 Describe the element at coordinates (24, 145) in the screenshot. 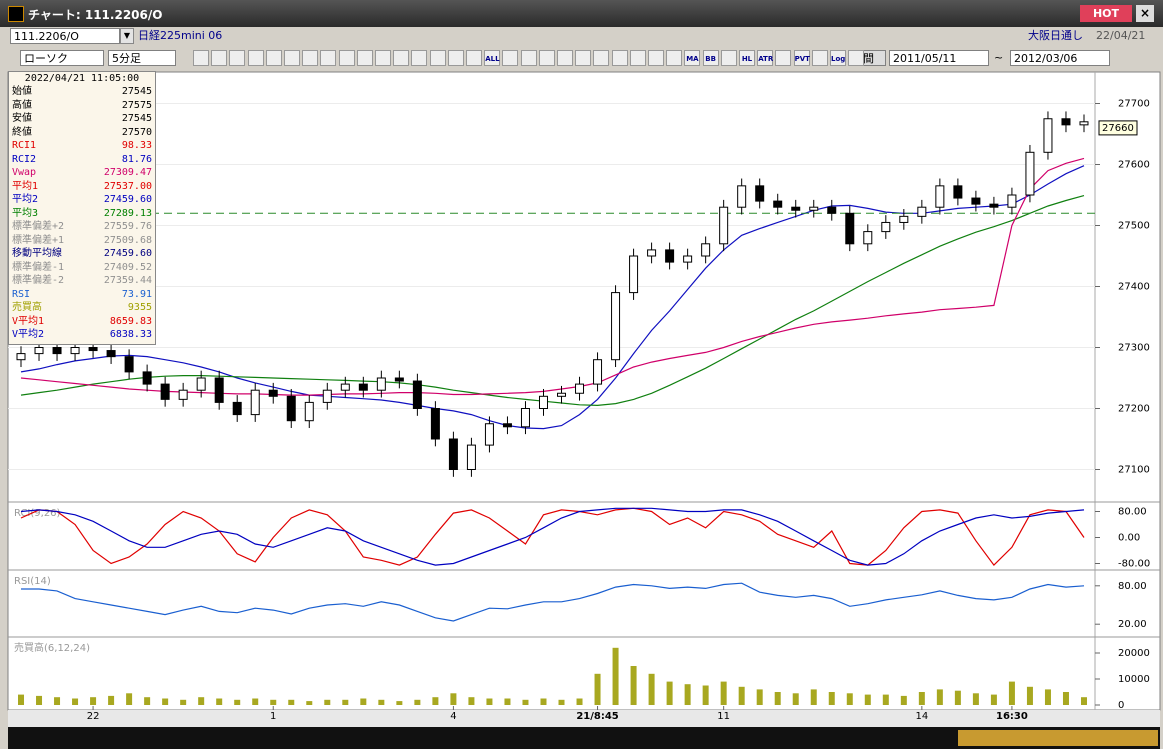

I see `info-label: RCI1` at that location.